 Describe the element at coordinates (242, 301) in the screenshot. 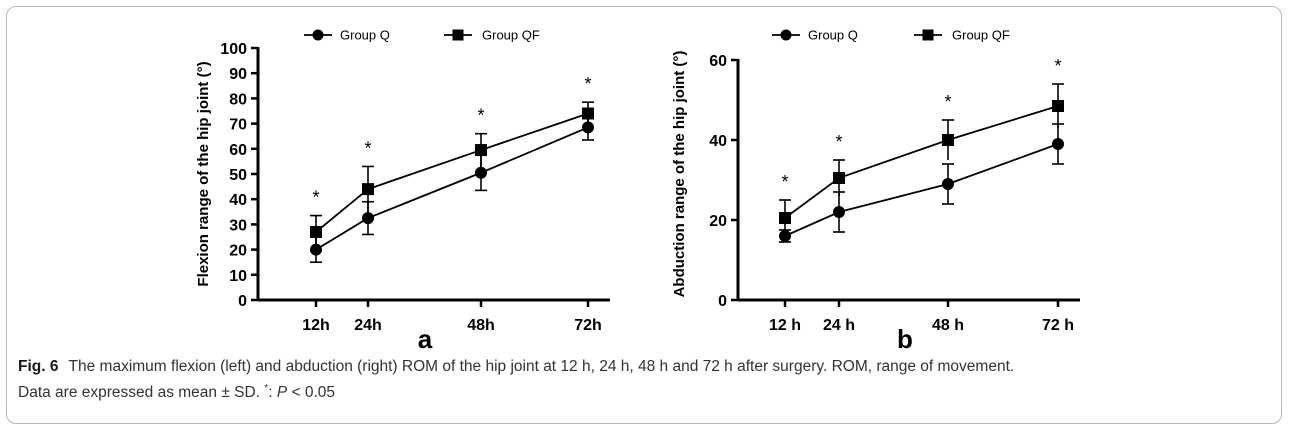

I see `panel-a-y-tick-label: 0` at that location.